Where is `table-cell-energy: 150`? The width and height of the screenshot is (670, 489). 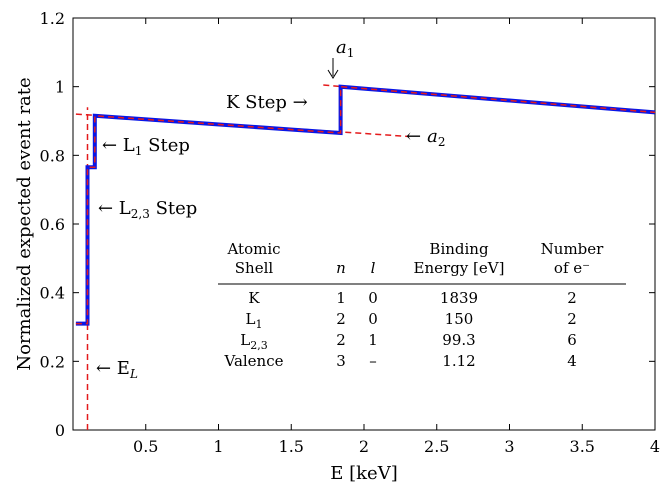
table-cell-energy: 150 is located at coordinates (459, 319).